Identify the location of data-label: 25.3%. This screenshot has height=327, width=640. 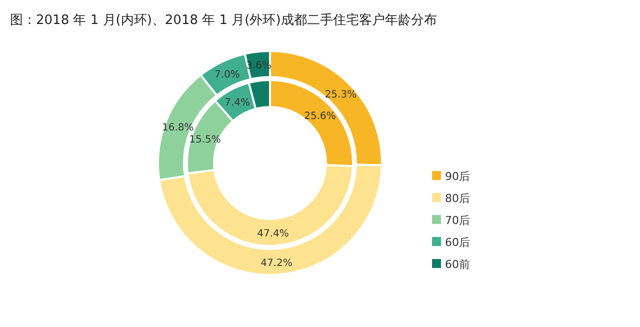
(340, 95).